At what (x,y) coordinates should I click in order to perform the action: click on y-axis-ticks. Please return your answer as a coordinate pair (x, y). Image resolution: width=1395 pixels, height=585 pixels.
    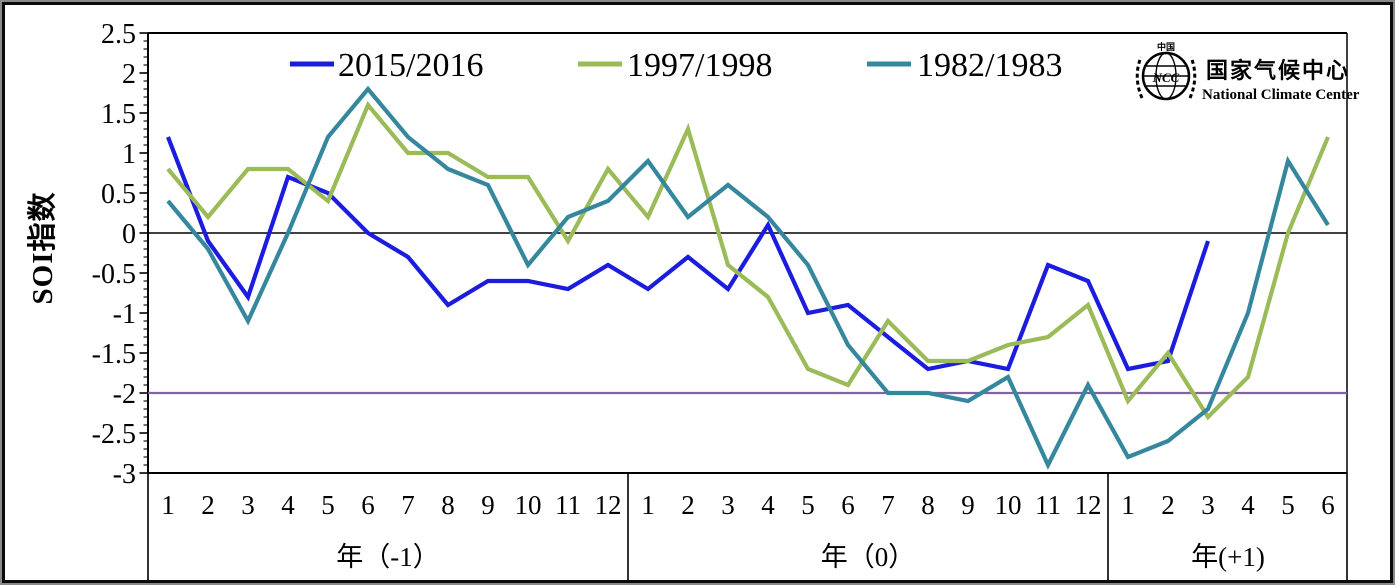
    Looking at the image, I should click on (143, 253).